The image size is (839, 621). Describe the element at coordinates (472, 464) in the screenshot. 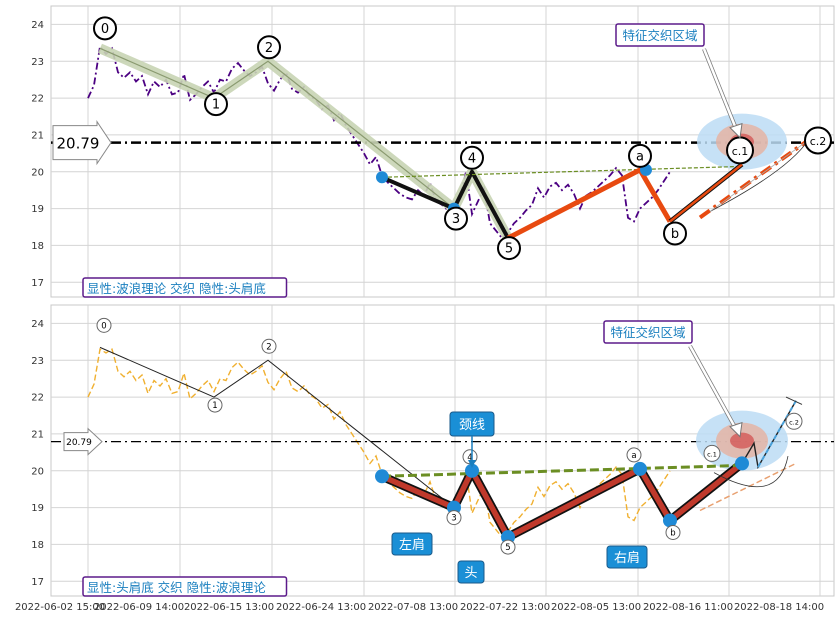

I see `neckline-tag-arrowhead` at that location.